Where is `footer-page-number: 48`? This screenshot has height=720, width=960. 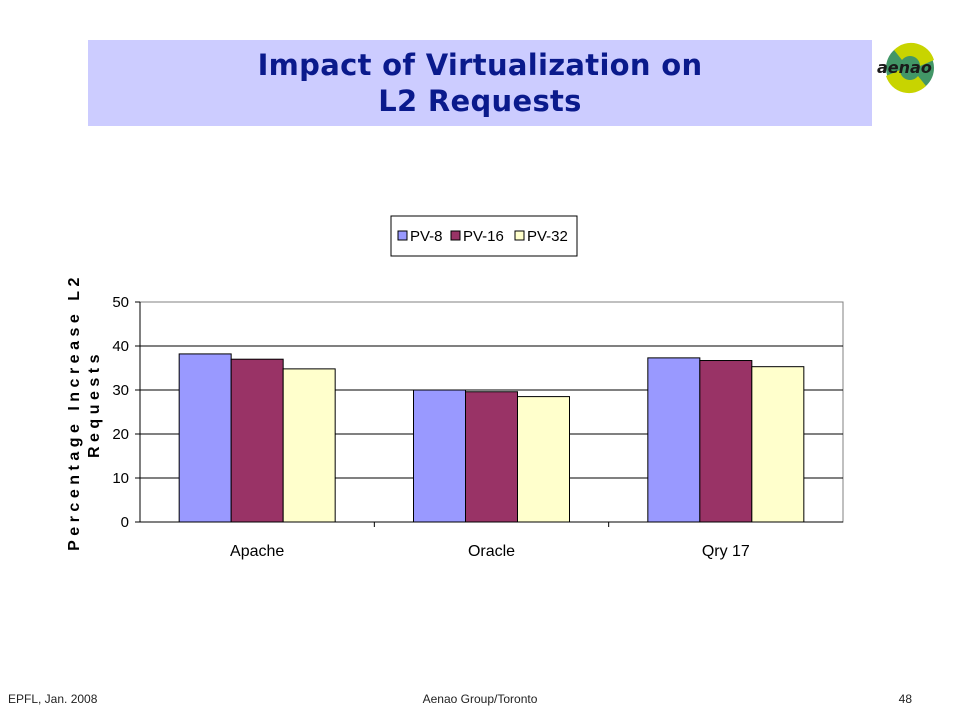
footer-page-number: 48 is located at coordinates (905, 699).